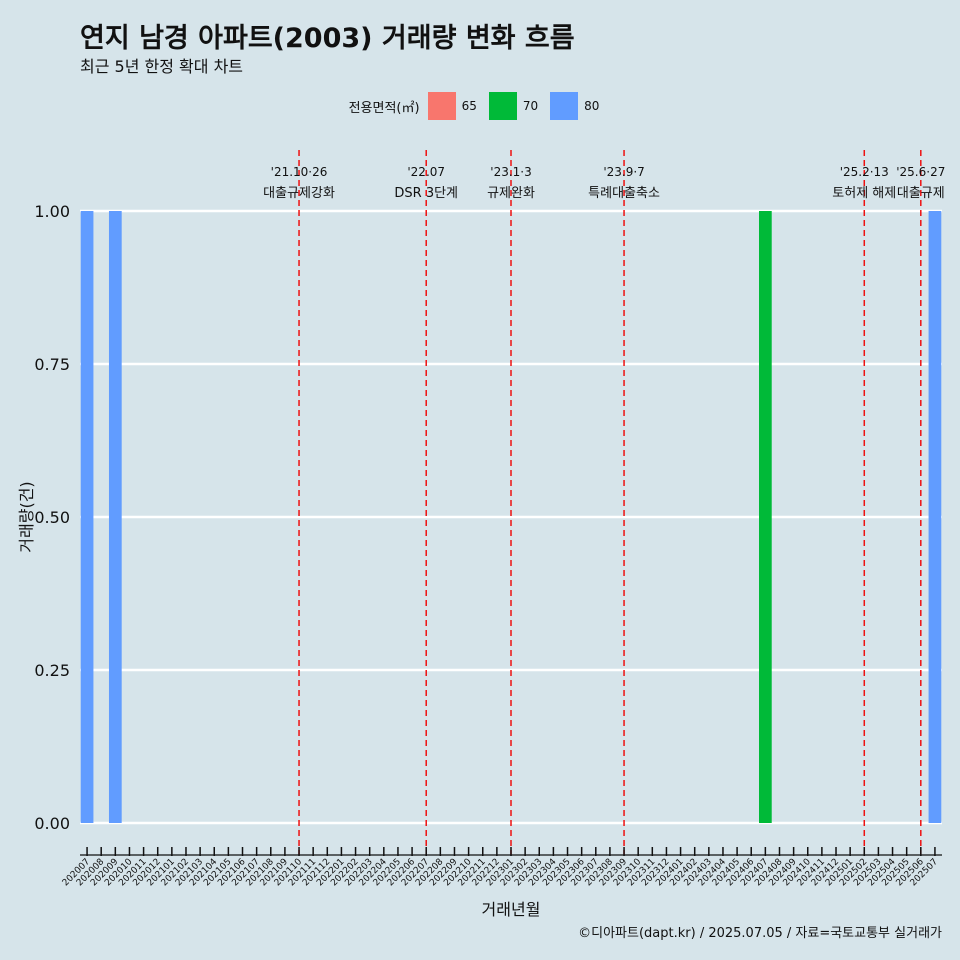 The image size is (960, 960). Describe the element at coordinates (511, 909) in the screenshot. I see `x-axis-title: 거래년월` at that location.